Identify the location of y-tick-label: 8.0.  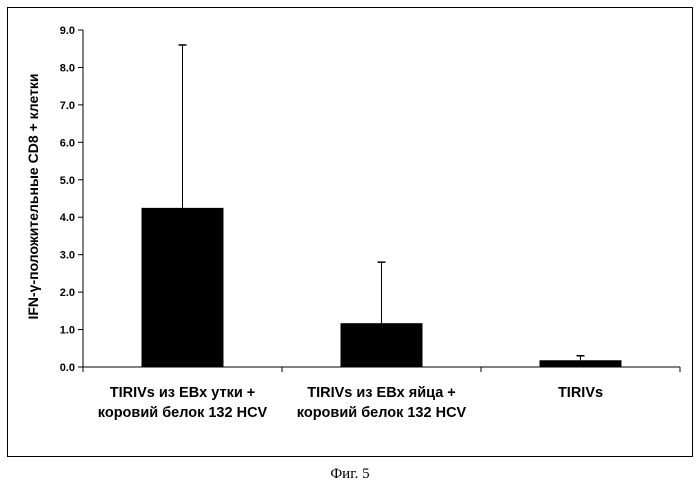
(67, 68).